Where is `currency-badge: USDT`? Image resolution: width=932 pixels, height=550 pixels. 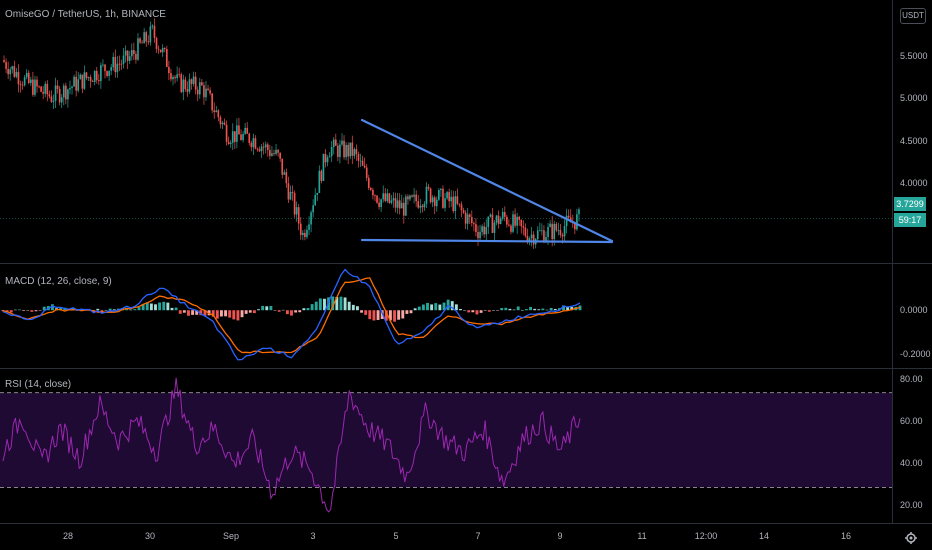 currency-badge: USDT is located at coordinates (913, 16).